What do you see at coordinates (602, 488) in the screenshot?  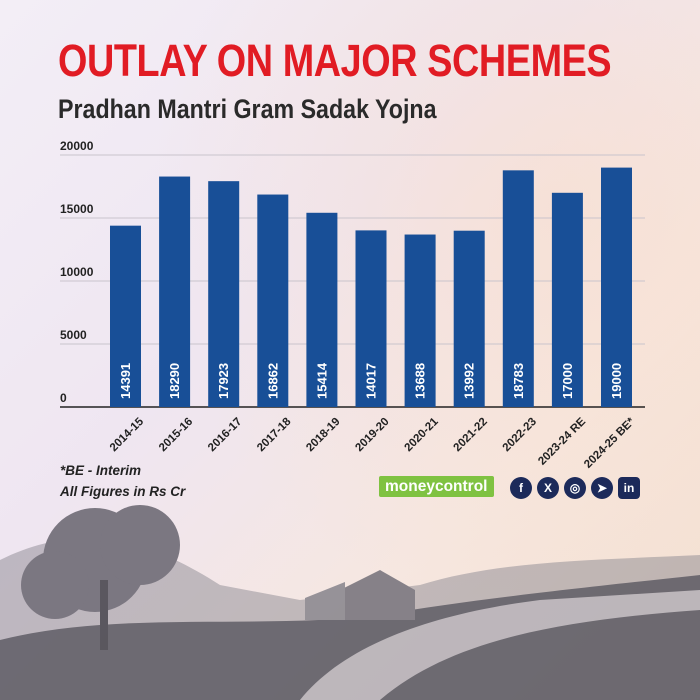 I see `telegram-icon: ➤` at bounding box center [602, 488].